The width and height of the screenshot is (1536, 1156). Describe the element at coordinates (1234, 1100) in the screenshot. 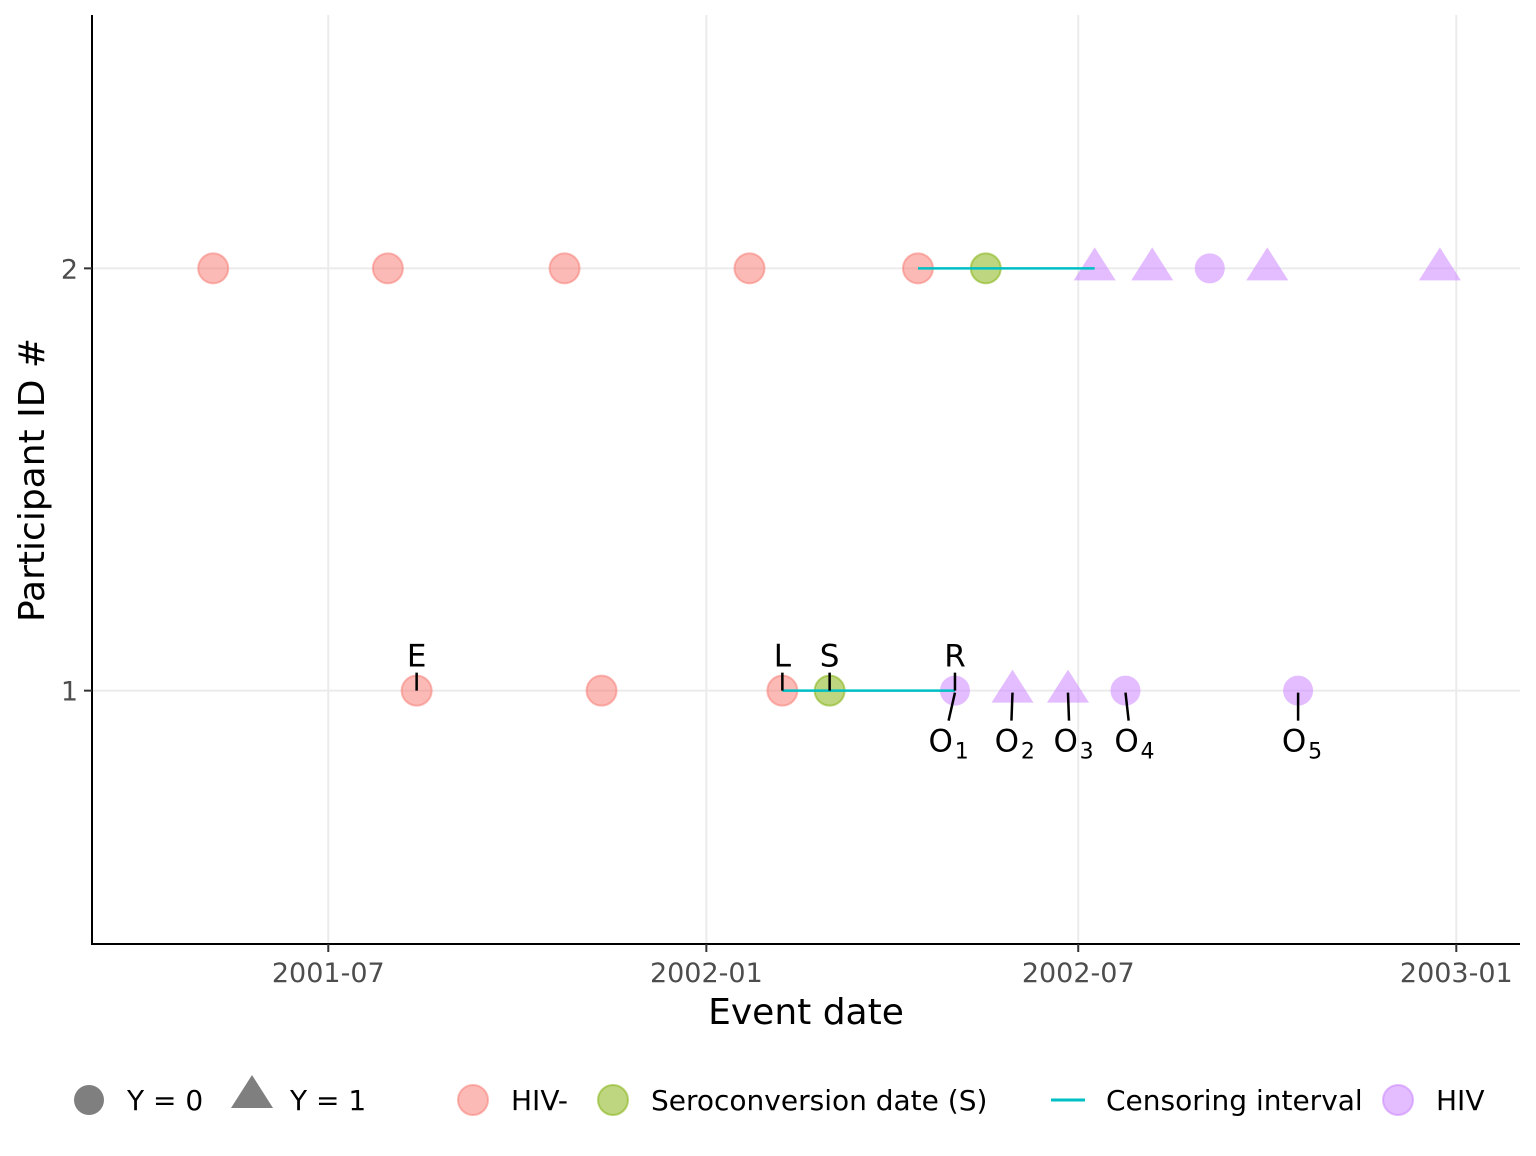

I see `legend-label: Censoring interval` at that location.